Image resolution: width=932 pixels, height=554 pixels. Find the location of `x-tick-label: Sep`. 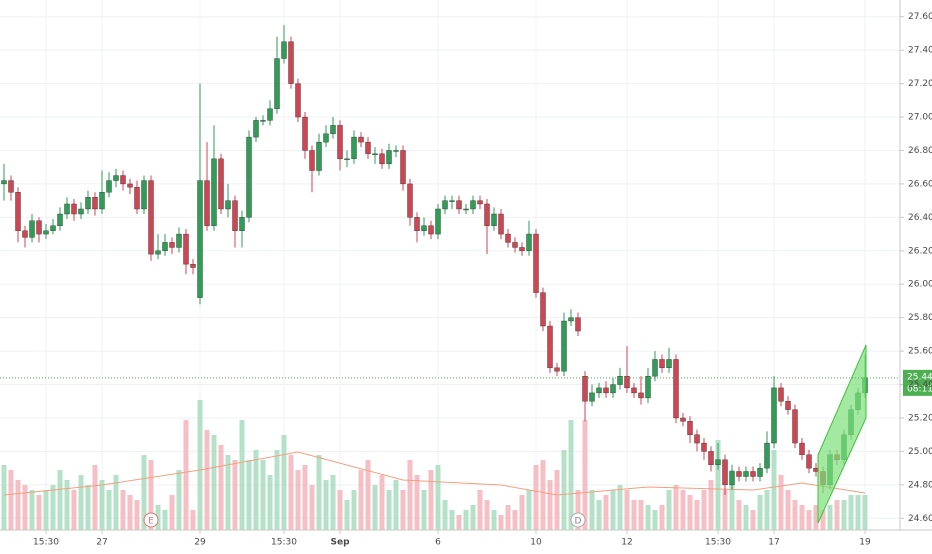

x-tick-label: Sep is located at coordinates (340, 543).